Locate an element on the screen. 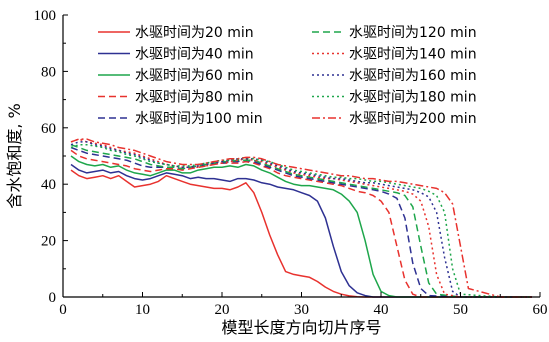 This screenshot has width=549, height=342. y-tick-label: 60 is located at coordinates (48, 129).